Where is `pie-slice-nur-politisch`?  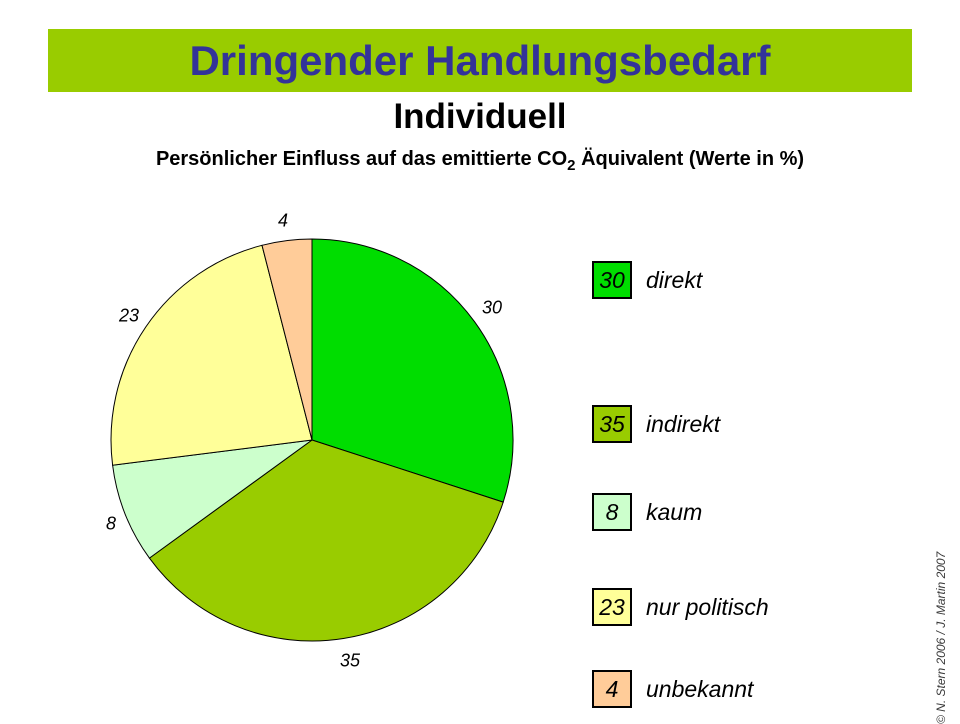 pie-slice-nur-politisch is located at coordinates (211, 355).